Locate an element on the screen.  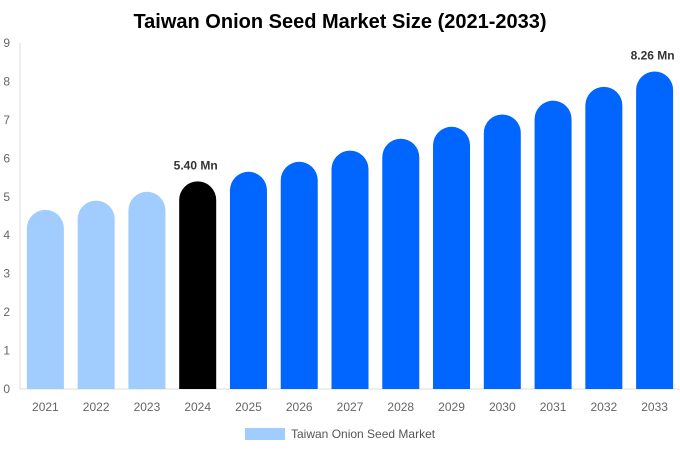
bar-2026 is located at coordinates (299, 275).